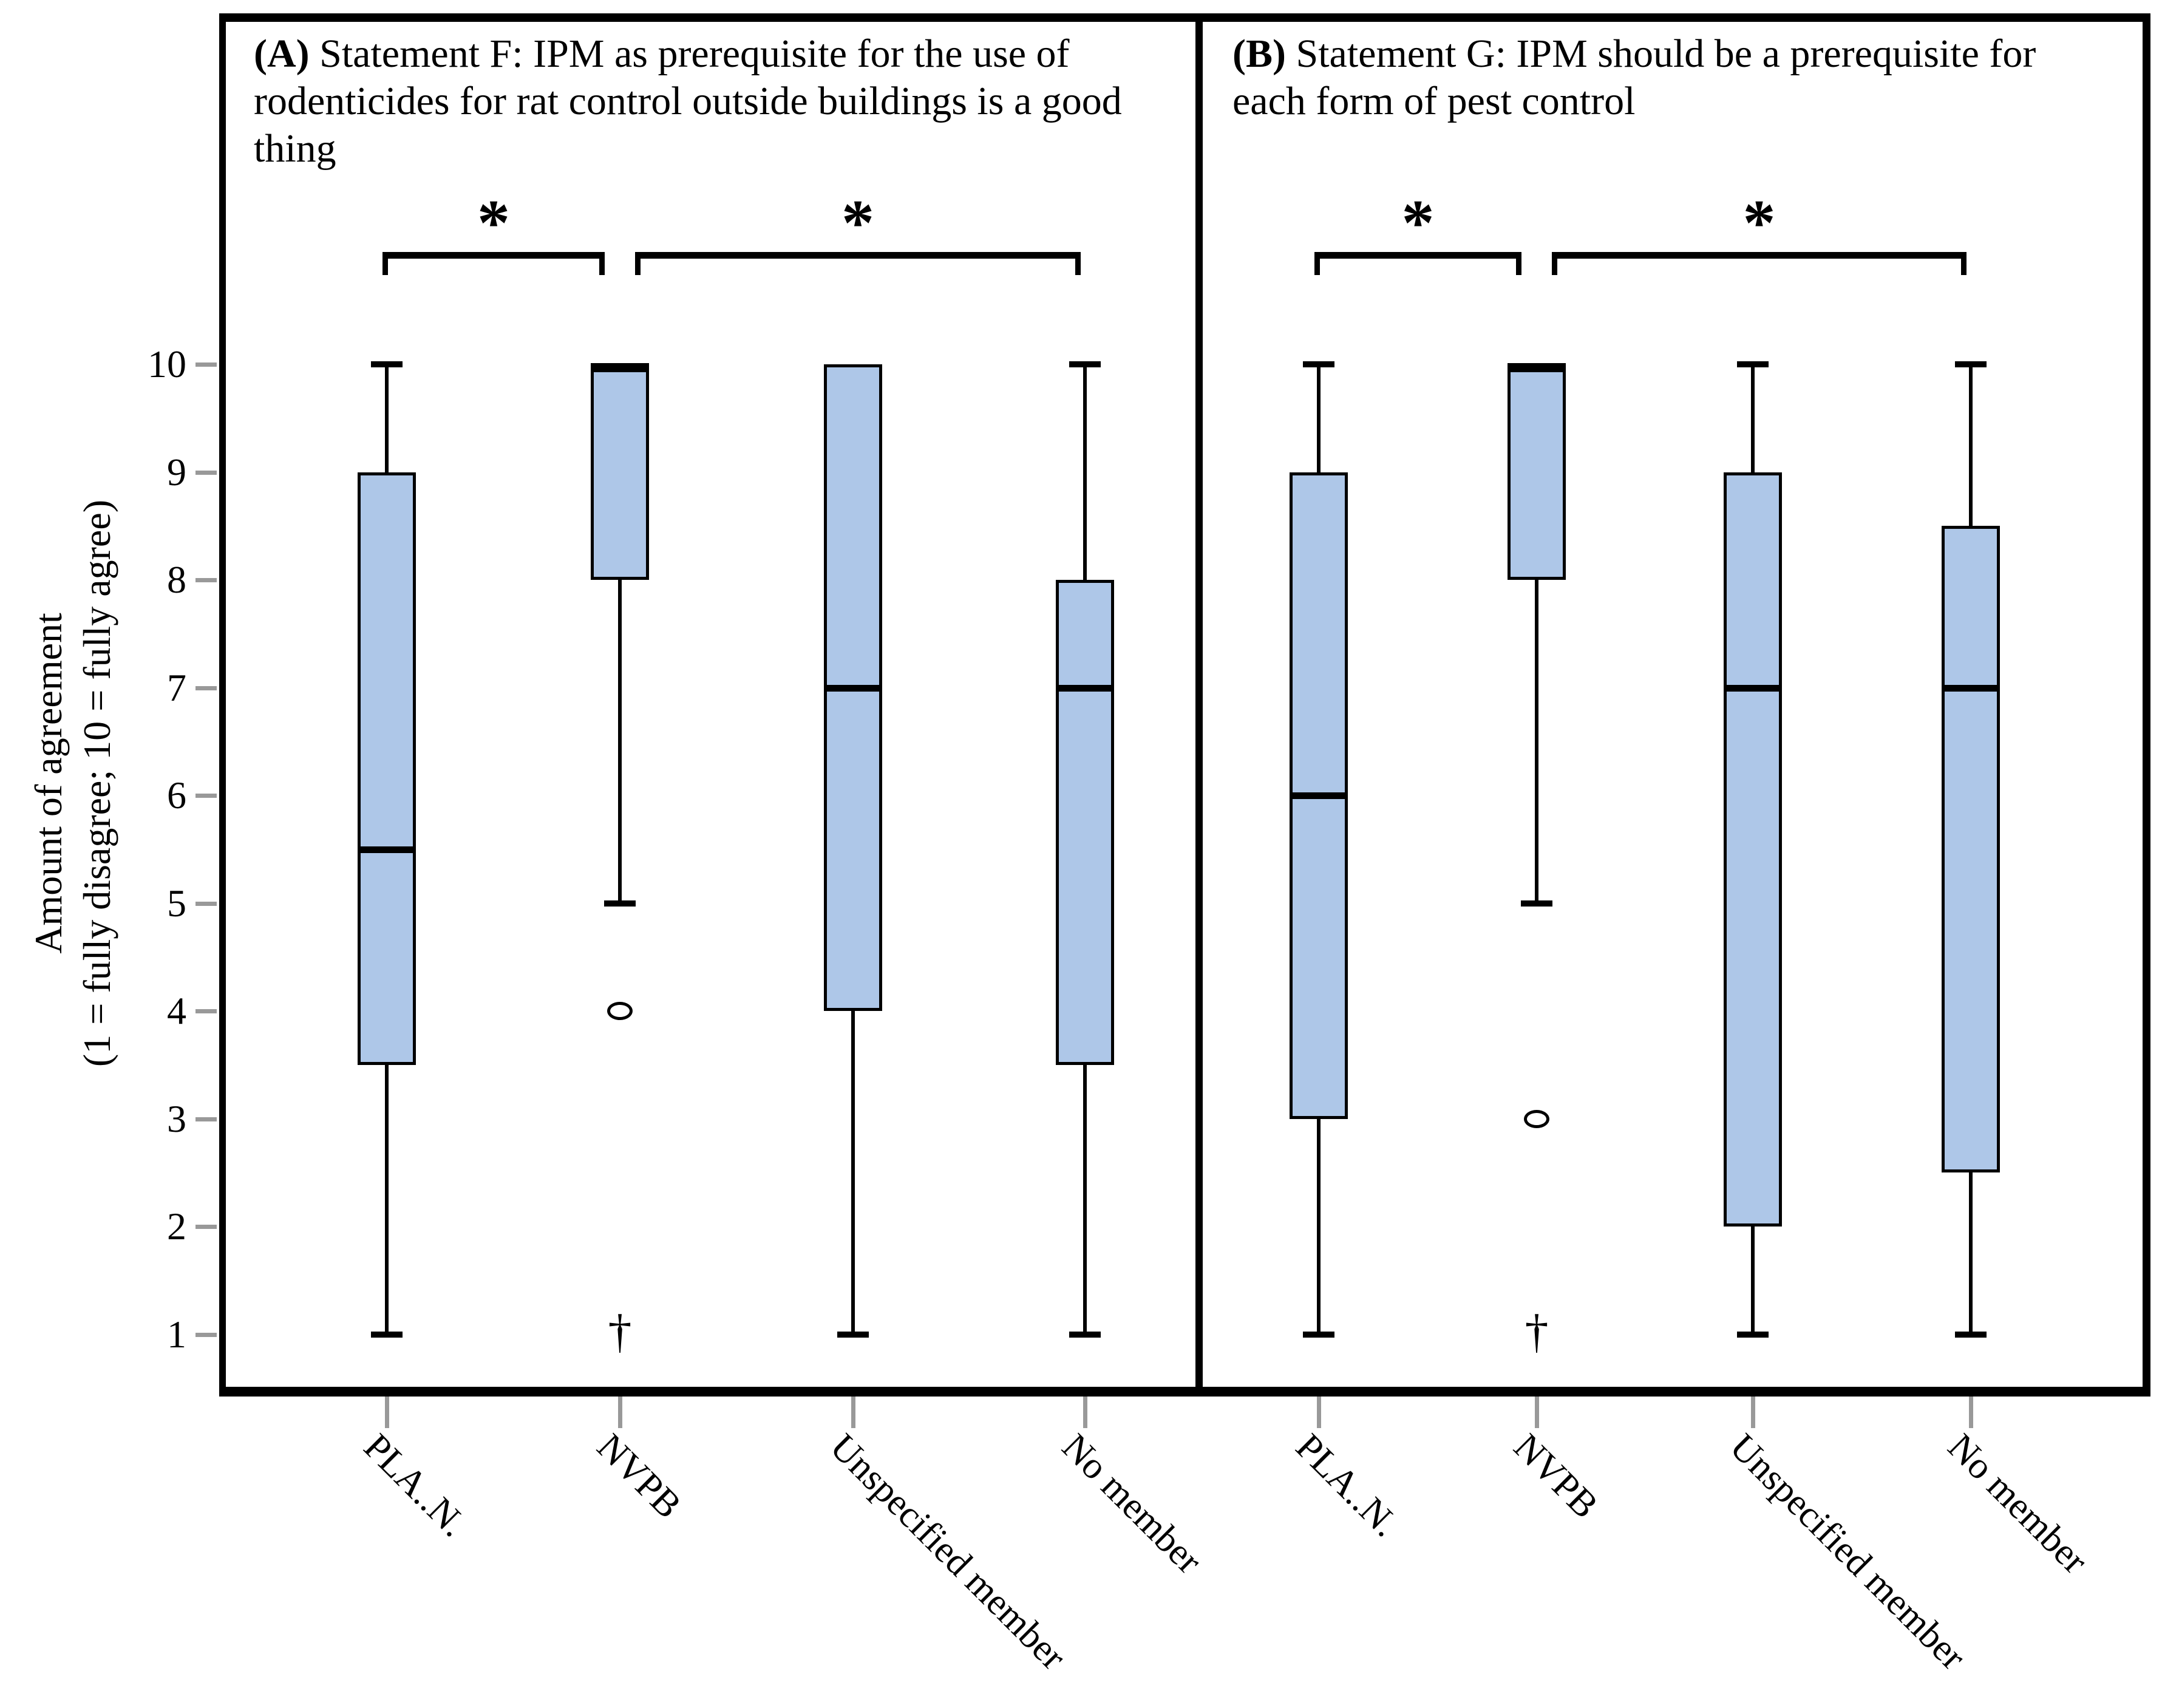  Describe the element at coordinates (177, 472) in the screenshot. I see `y-tick-label-9: 9` at that location.